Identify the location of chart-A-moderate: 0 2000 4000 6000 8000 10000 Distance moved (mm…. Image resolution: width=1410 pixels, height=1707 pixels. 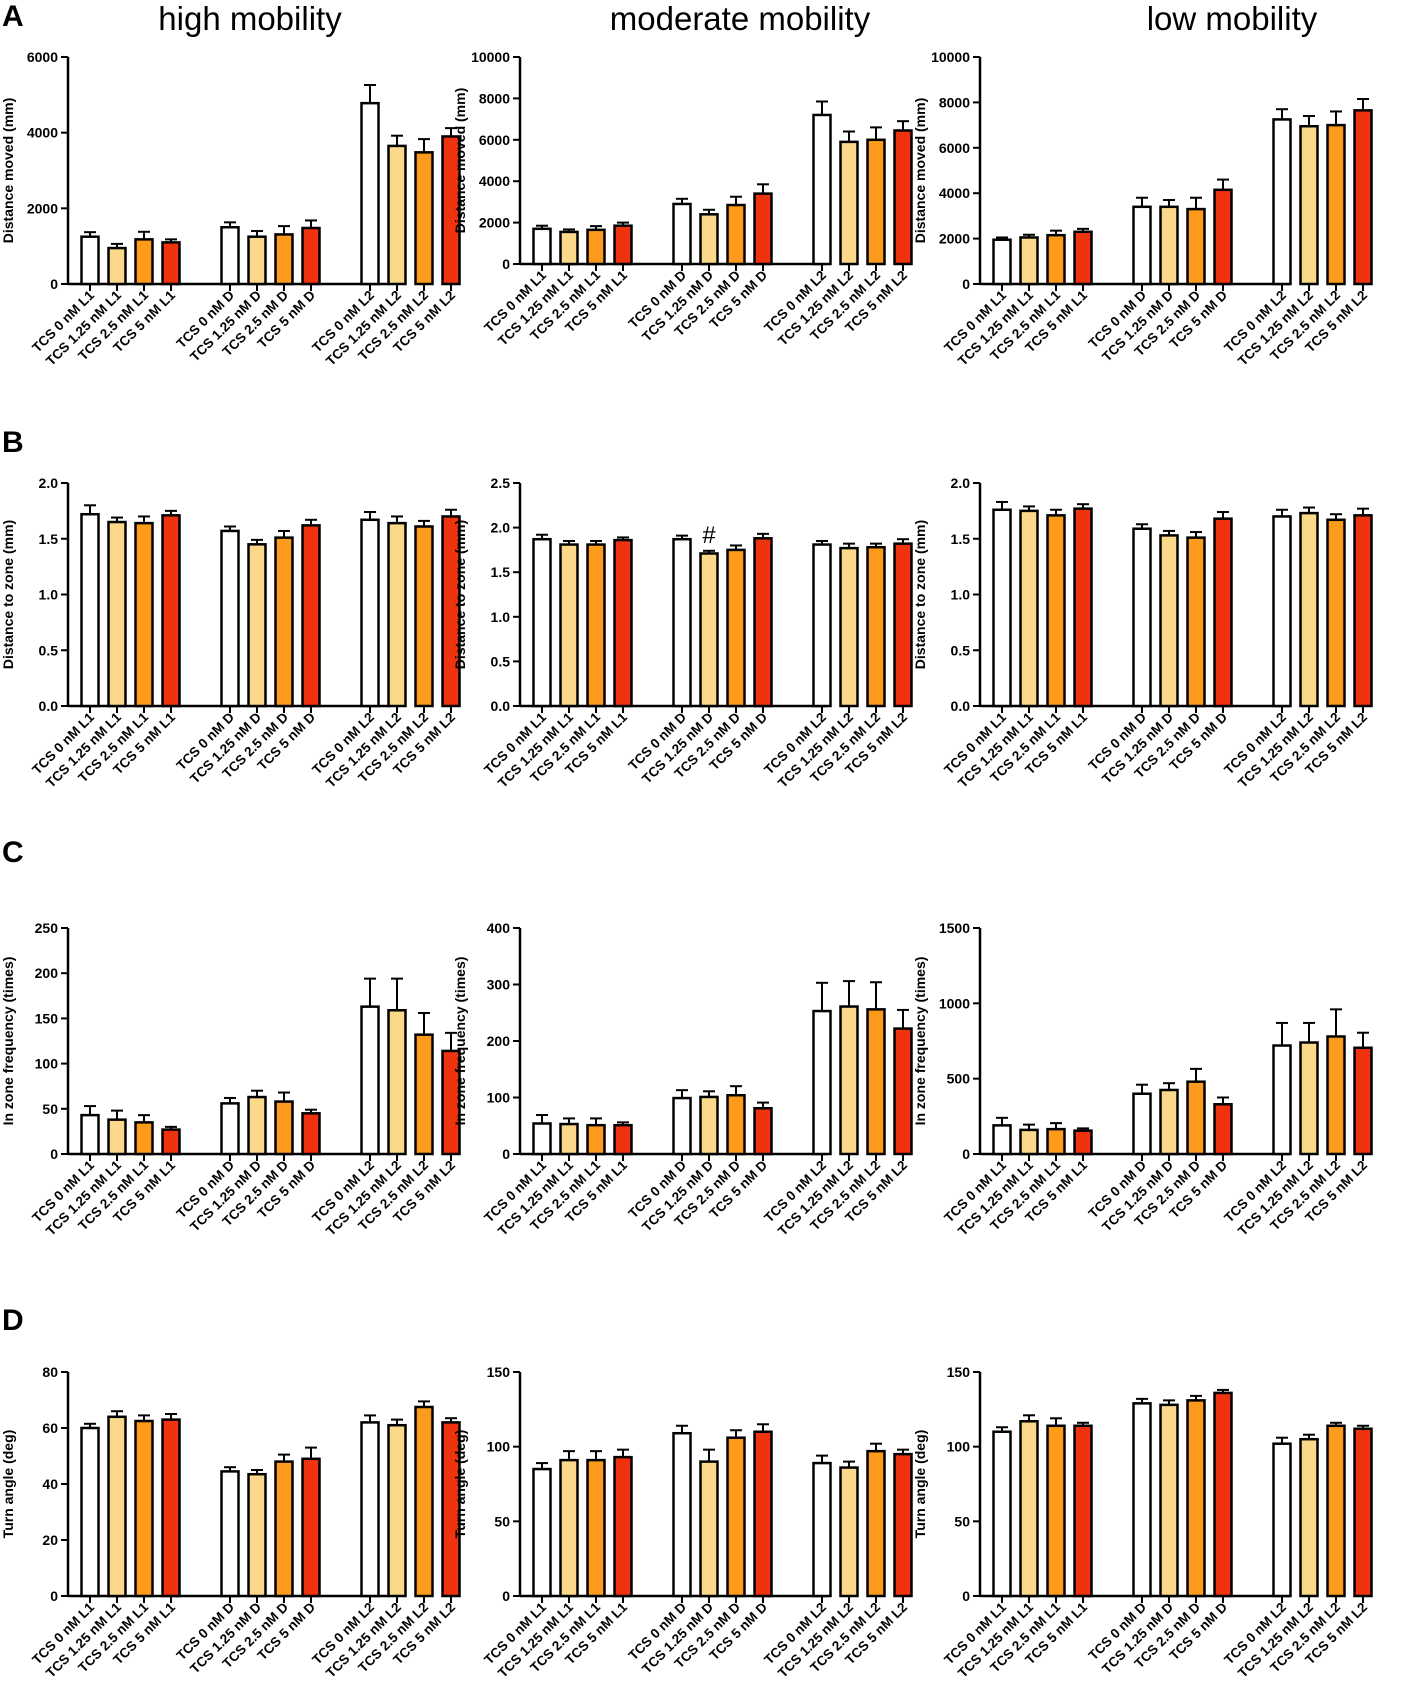
(682, 199).